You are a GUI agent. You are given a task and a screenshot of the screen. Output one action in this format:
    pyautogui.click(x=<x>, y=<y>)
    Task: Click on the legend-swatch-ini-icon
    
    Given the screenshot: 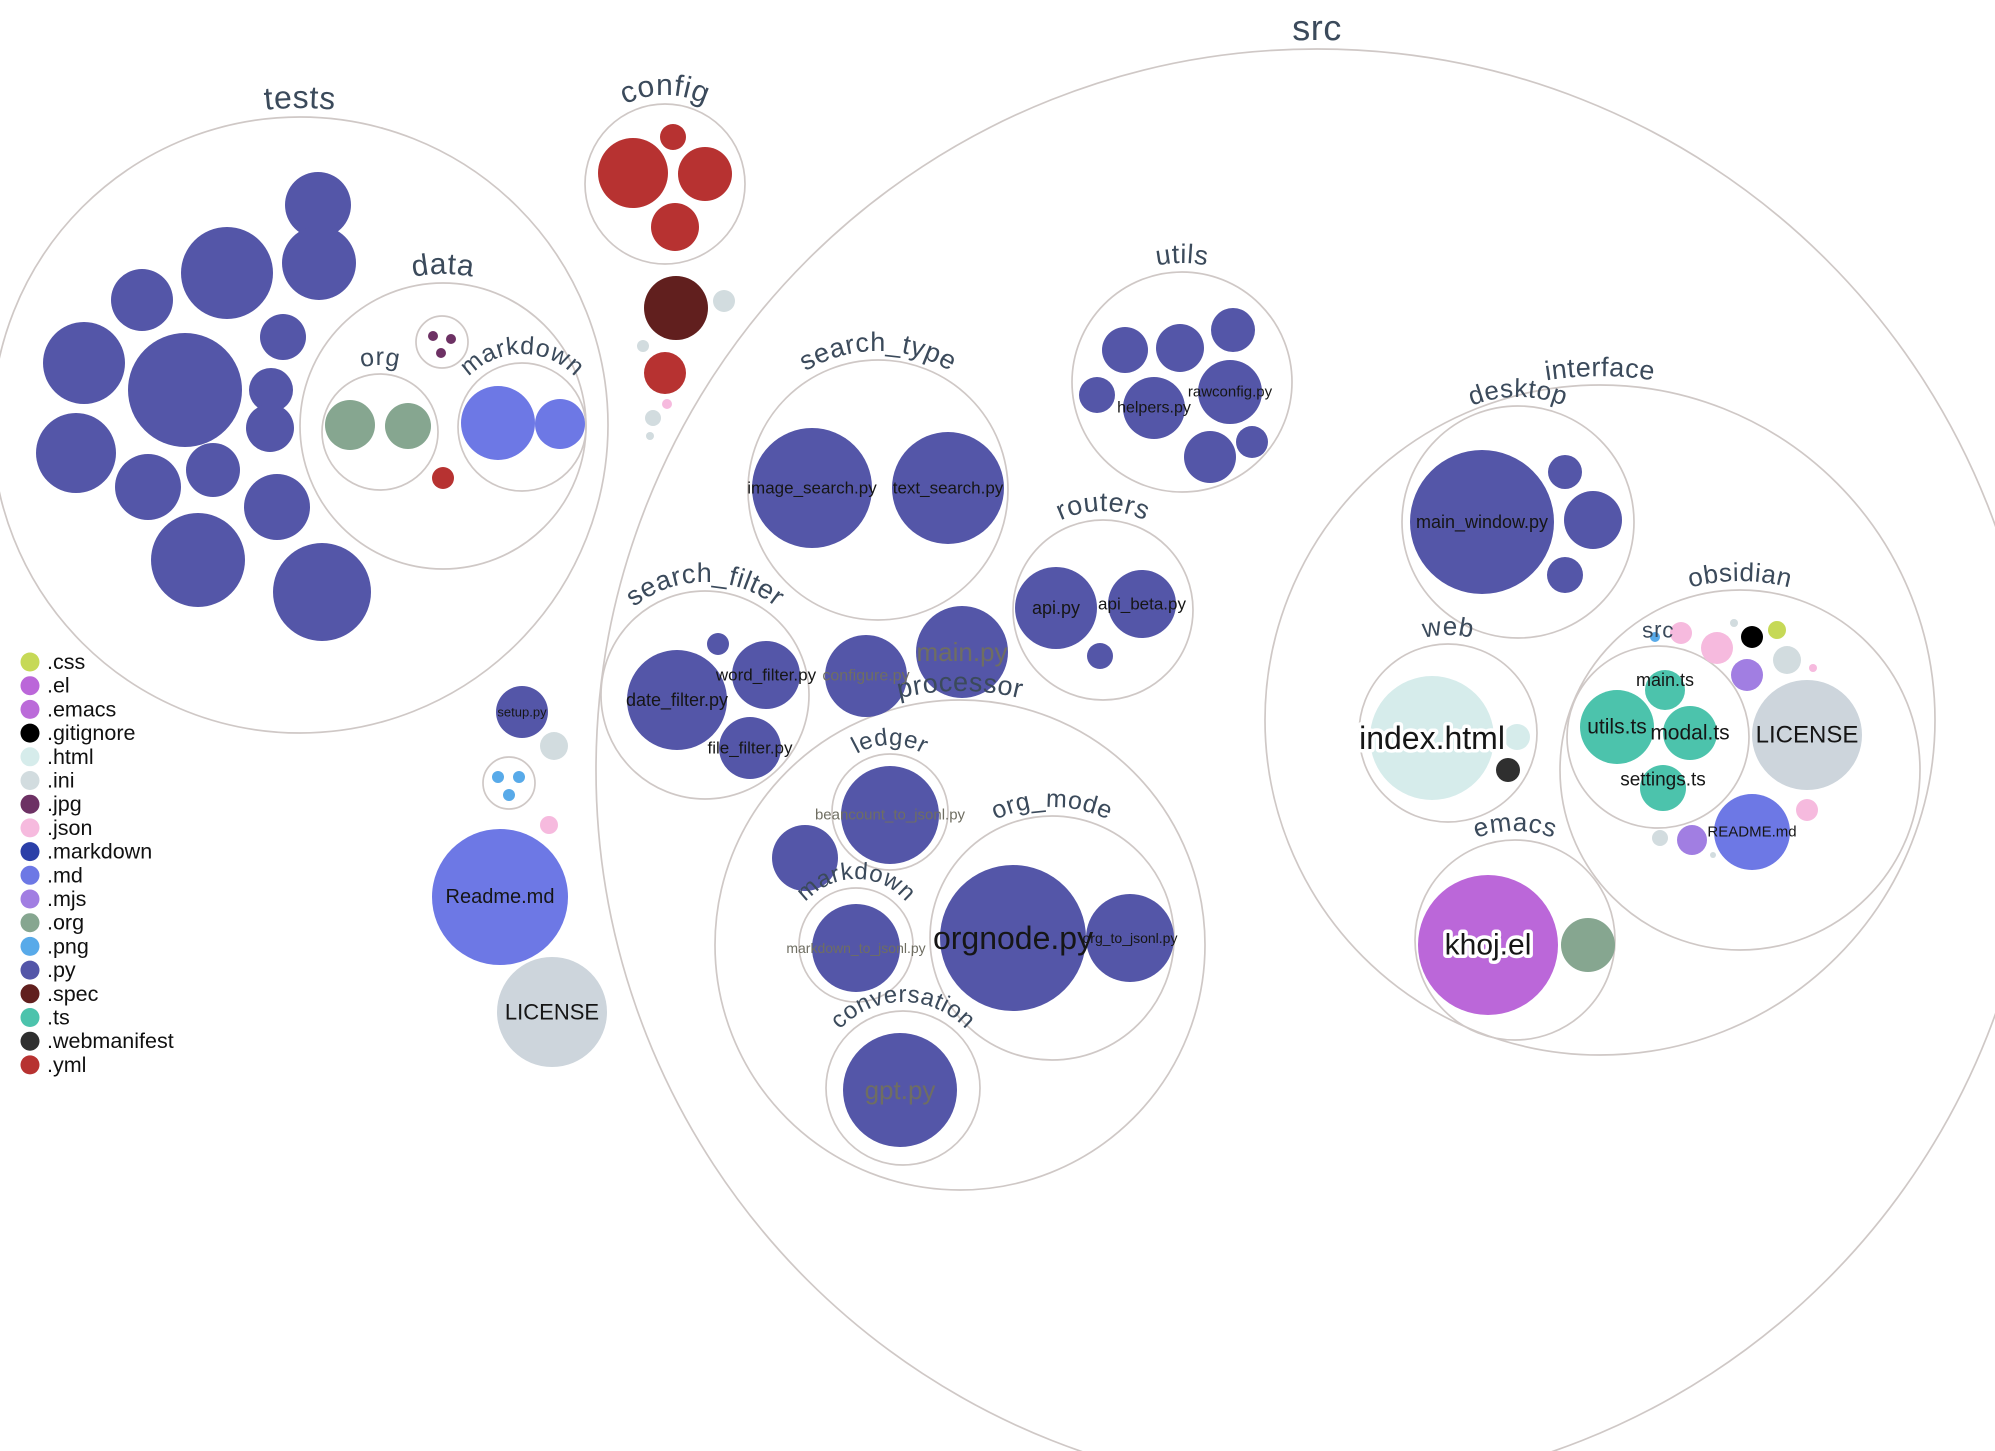 What is the action you would take?
    pyautogui.click(x=30, y=780)
    